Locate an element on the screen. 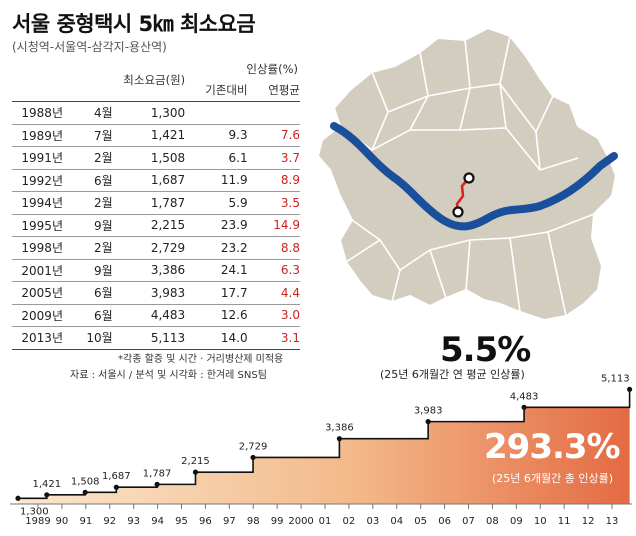 This screenshot has height=536, width=636. cell-year: 1992년 is located at coordinates (42, 180).